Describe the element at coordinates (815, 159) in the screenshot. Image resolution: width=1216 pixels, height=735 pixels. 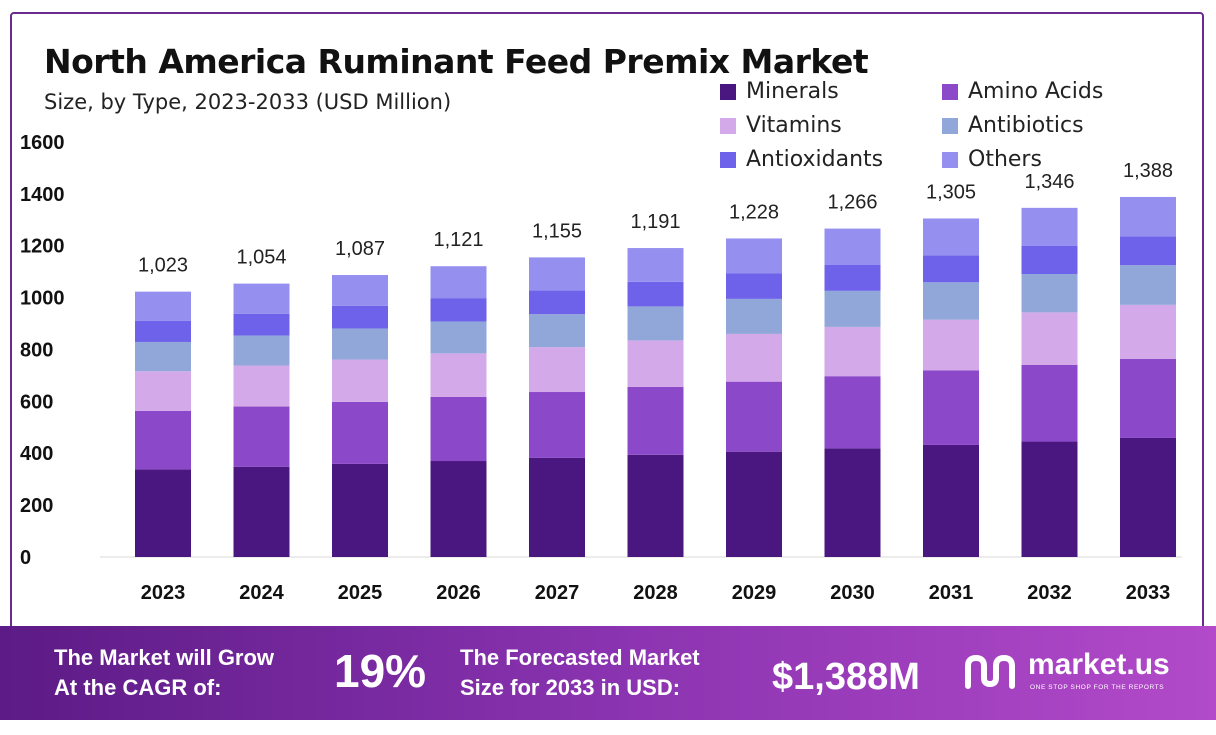
I see `legend-label-antioxidants: Antioxidants` at that location.